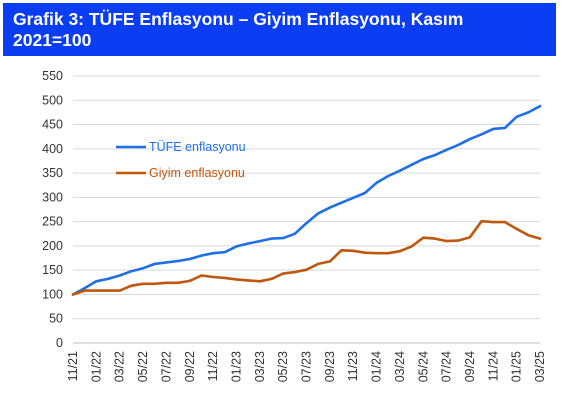  Describe the element at coordinates (52, 246) in the screenshot. I see `y-tick-label: 200` at that location.